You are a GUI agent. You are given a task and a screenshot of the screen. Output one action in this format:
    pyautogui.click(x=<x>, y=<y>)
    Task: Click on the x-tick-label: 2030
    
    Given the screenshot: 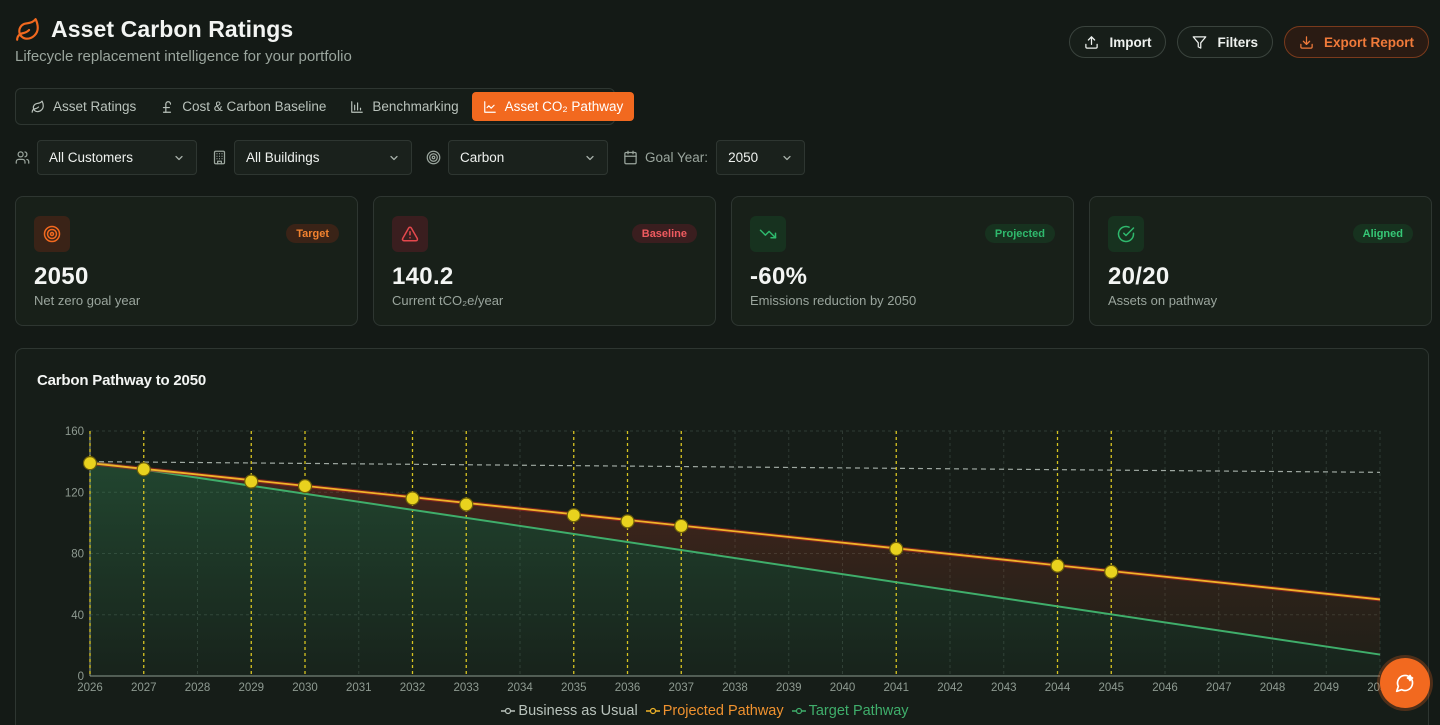 What is the action you would take?
    pyautogui.click(x=305, y=688)
    